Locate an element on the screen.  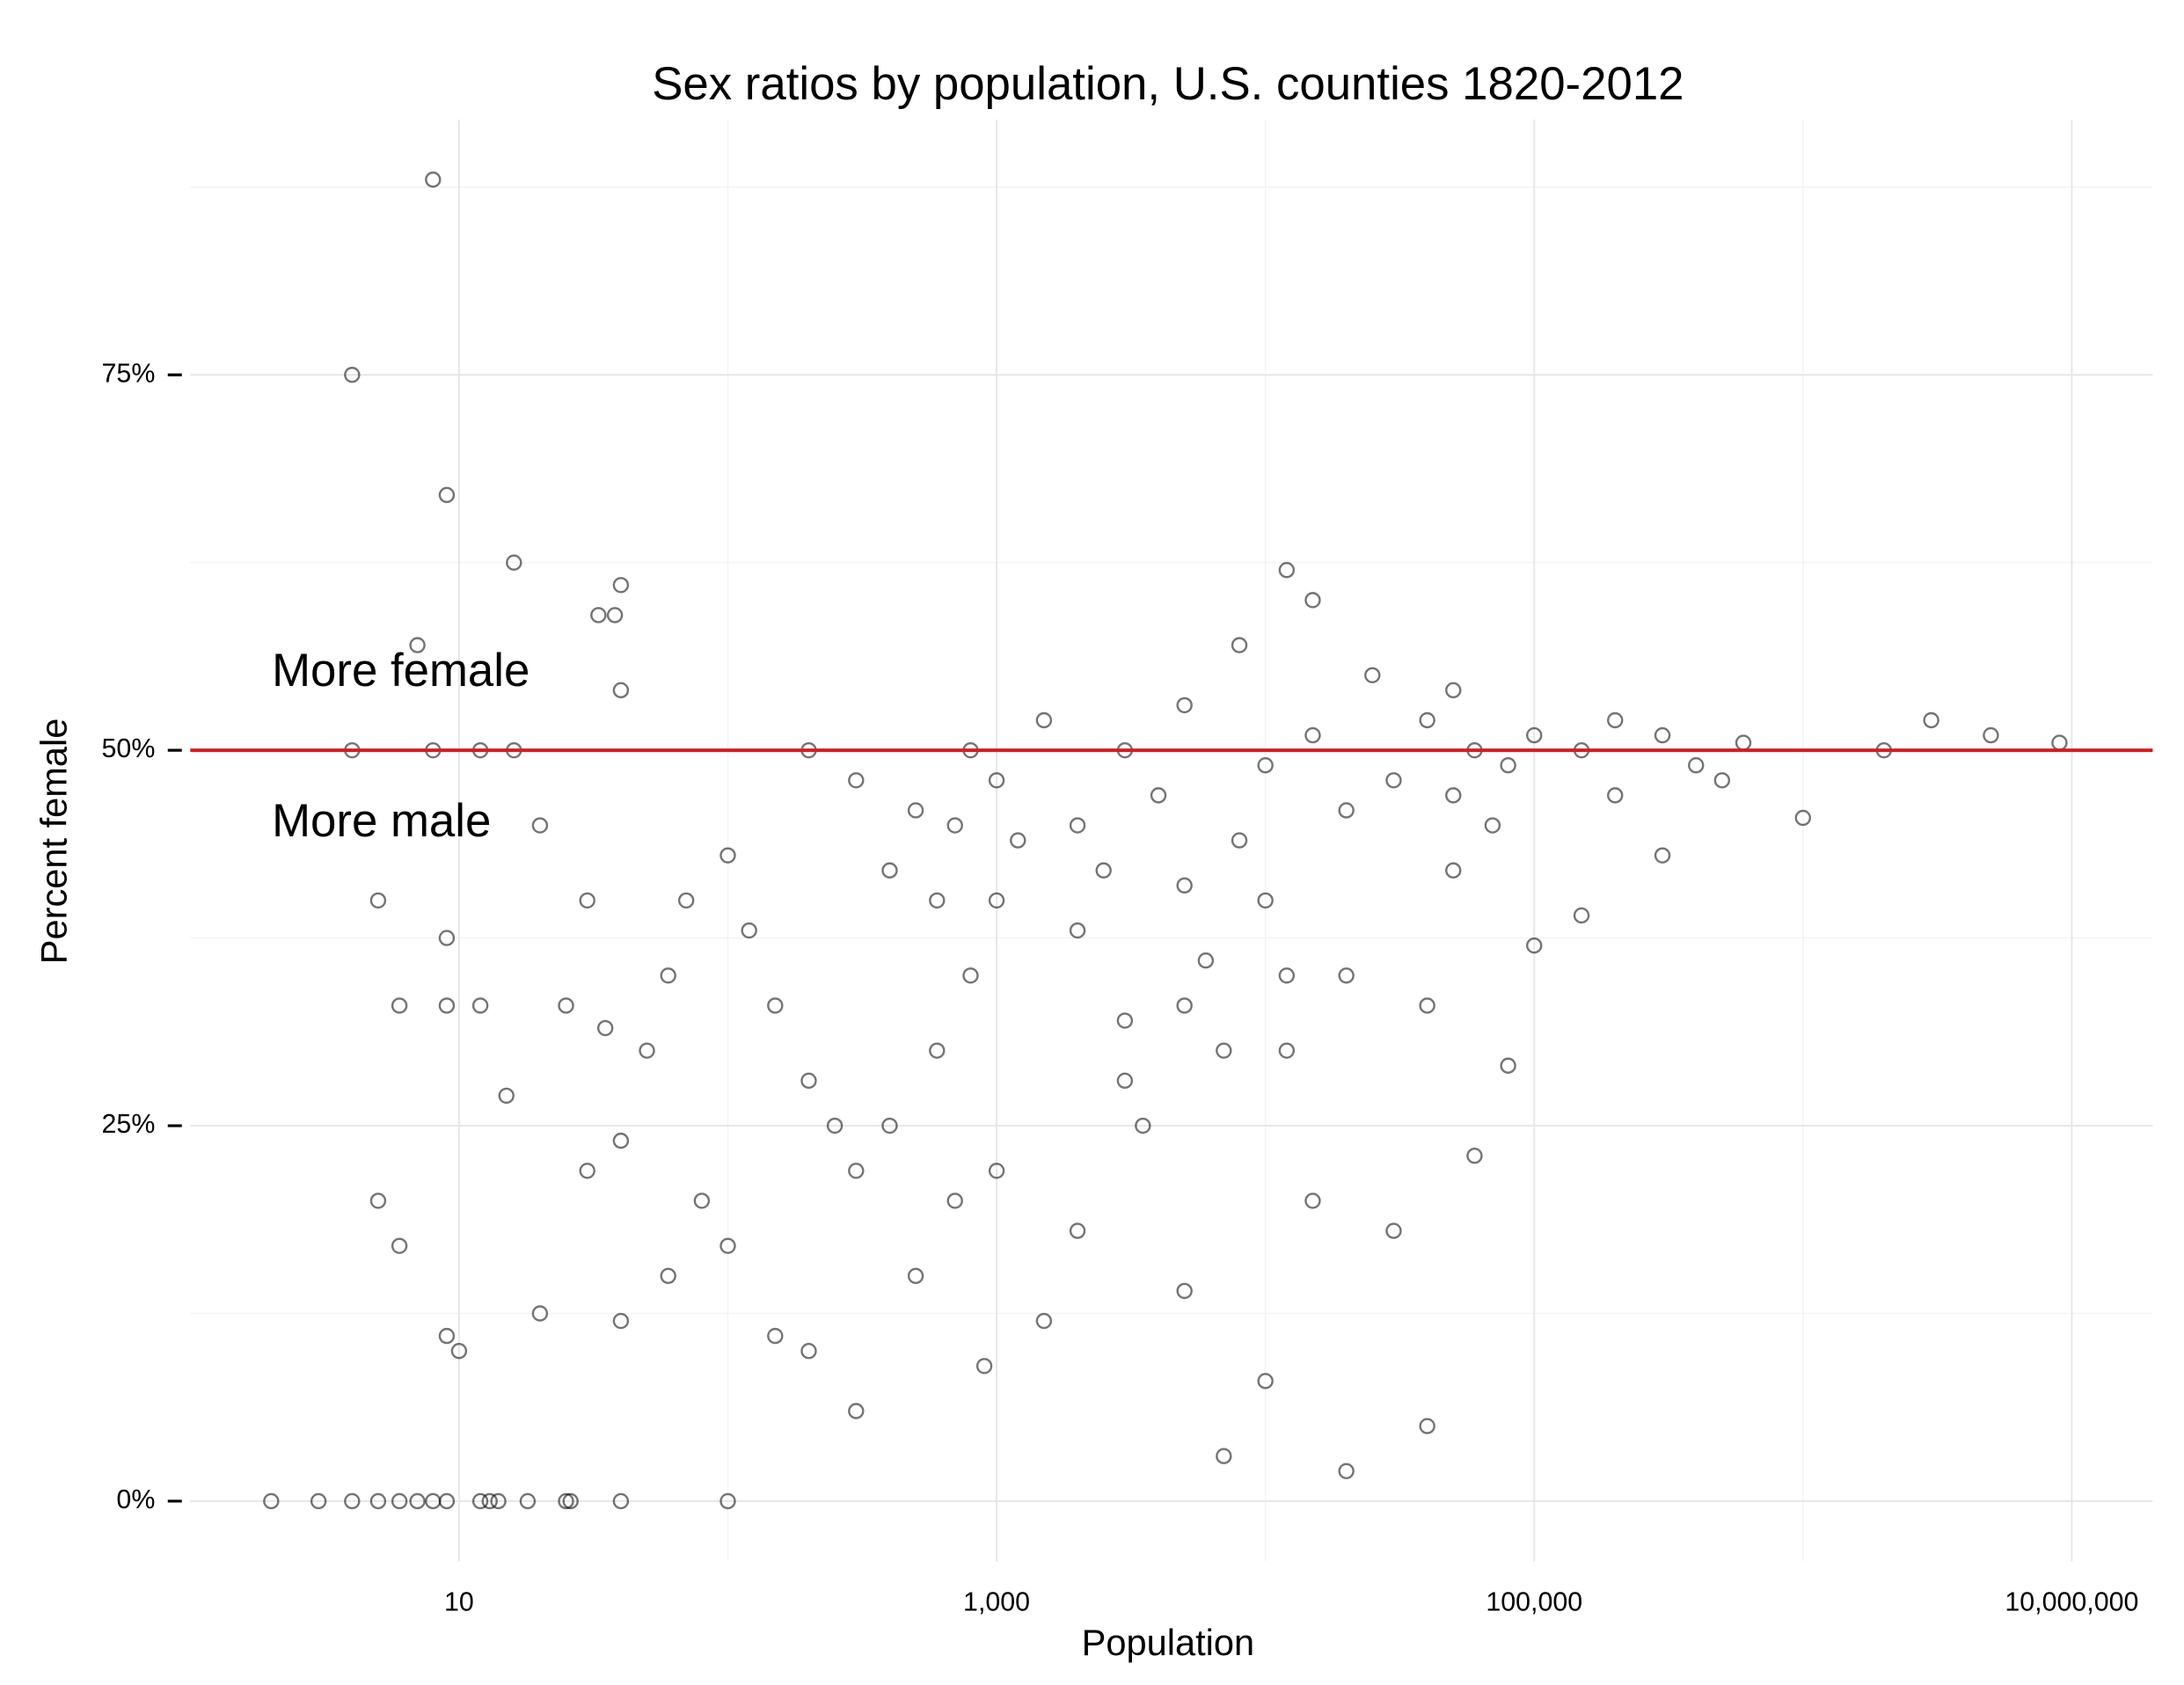
x-tick-label: 100,000 is located at coordinates (1534, 1601).